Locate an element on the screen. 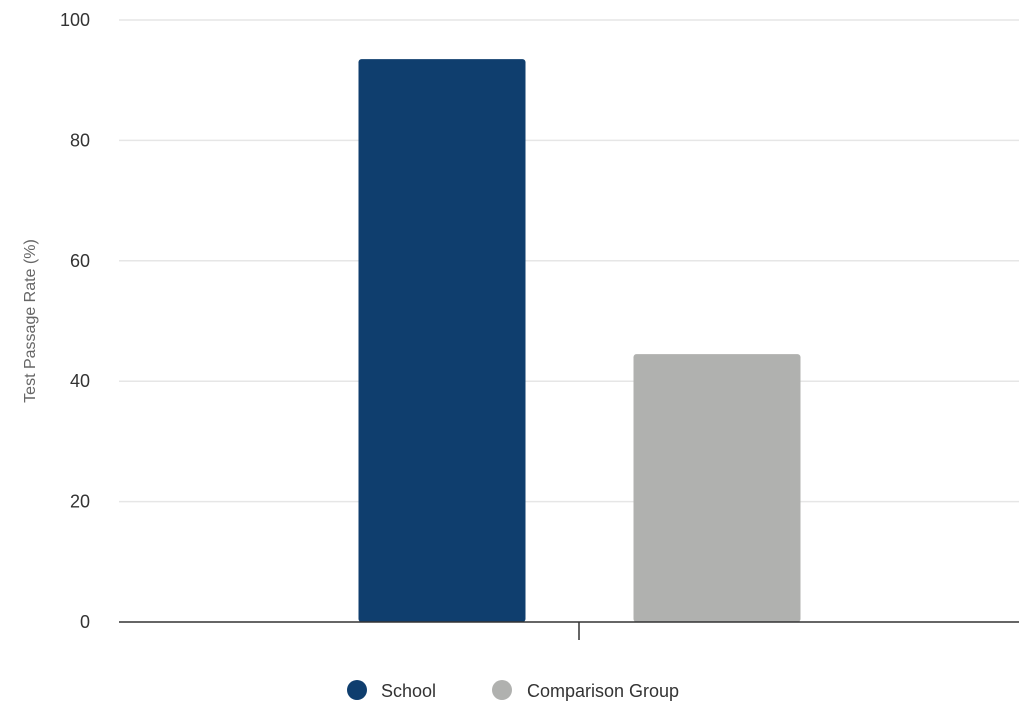 The height and width of the screenshot is (706, 1019). y-axis-tick-labels: 0 20 40 60 80 100 is located at coordinates (75, 321).